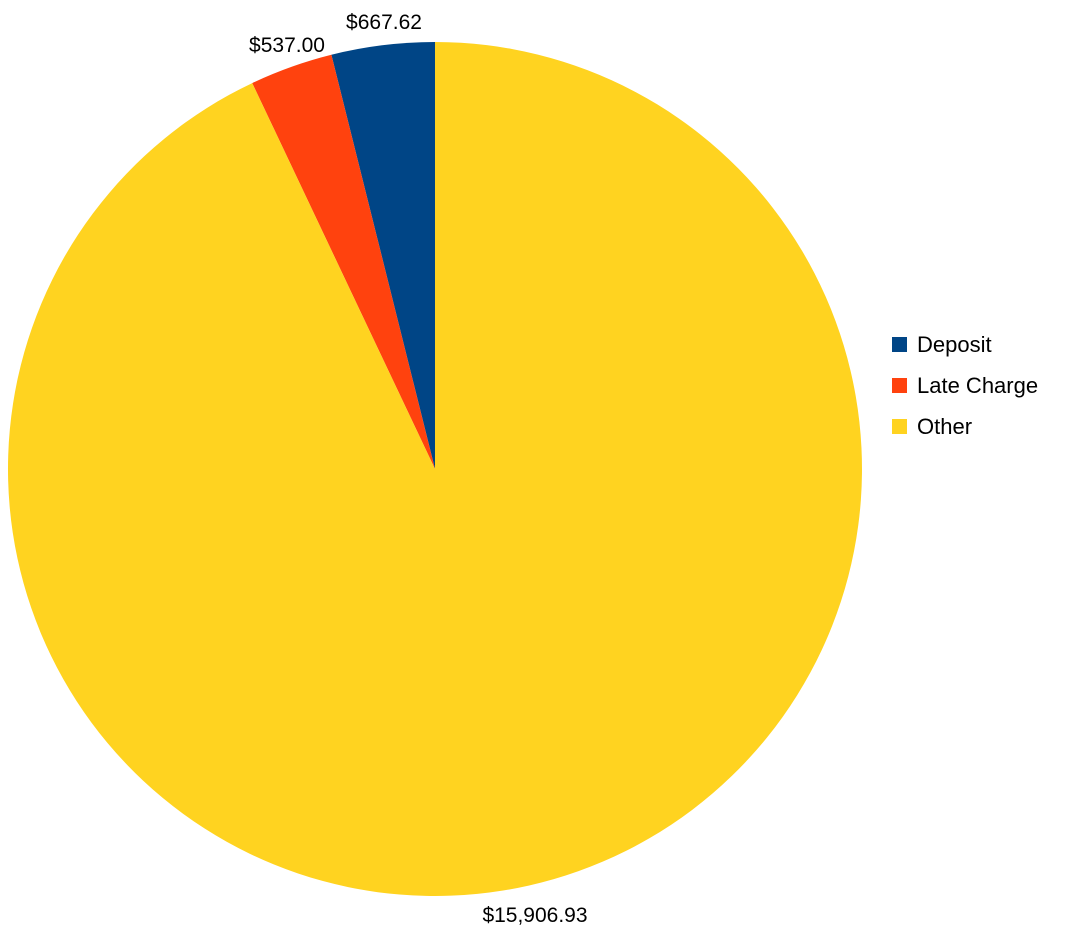 The width and height of the screenshot is (1067, 934). I want to click on pie-slice-deposit, so click(383, 255).